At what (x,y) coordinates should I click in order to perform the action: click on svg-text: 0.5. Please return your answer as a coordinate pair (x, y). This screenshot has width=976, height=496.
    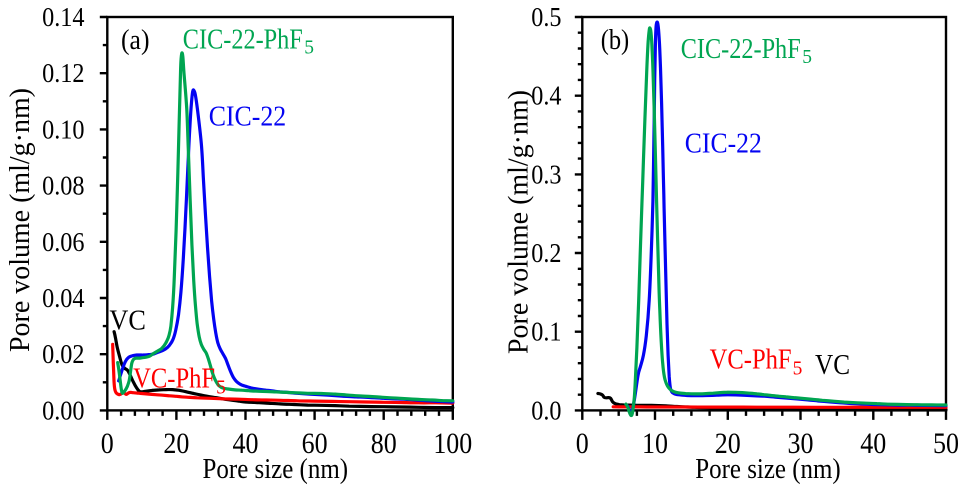
    Looking at the image, I should click on (546, 16).